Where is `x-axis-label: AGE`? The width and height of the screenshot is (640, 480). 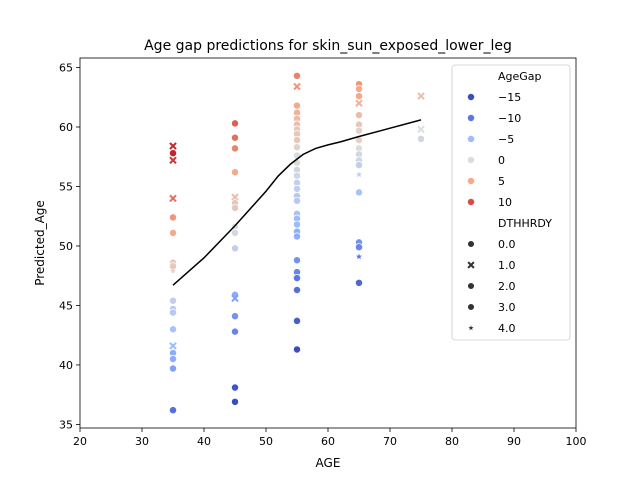 x-axis-label: AGE is located at coordinates (328, 463).